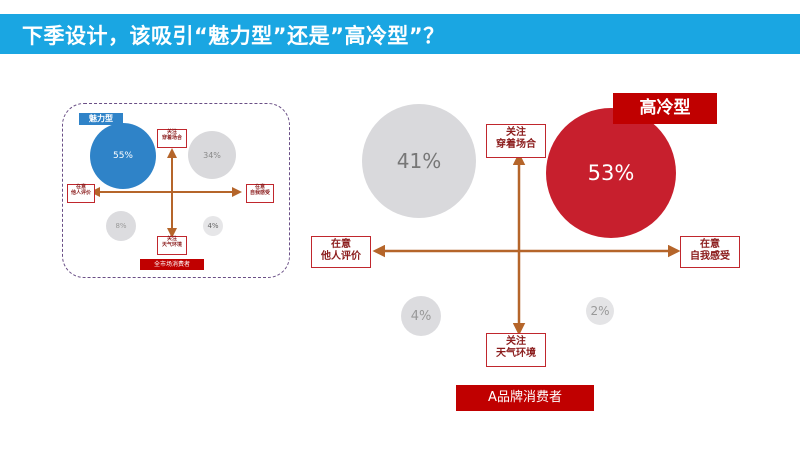 This screenshot has height=450, width=800. I want to click on bubble-value: 8%, so click(121, 226).